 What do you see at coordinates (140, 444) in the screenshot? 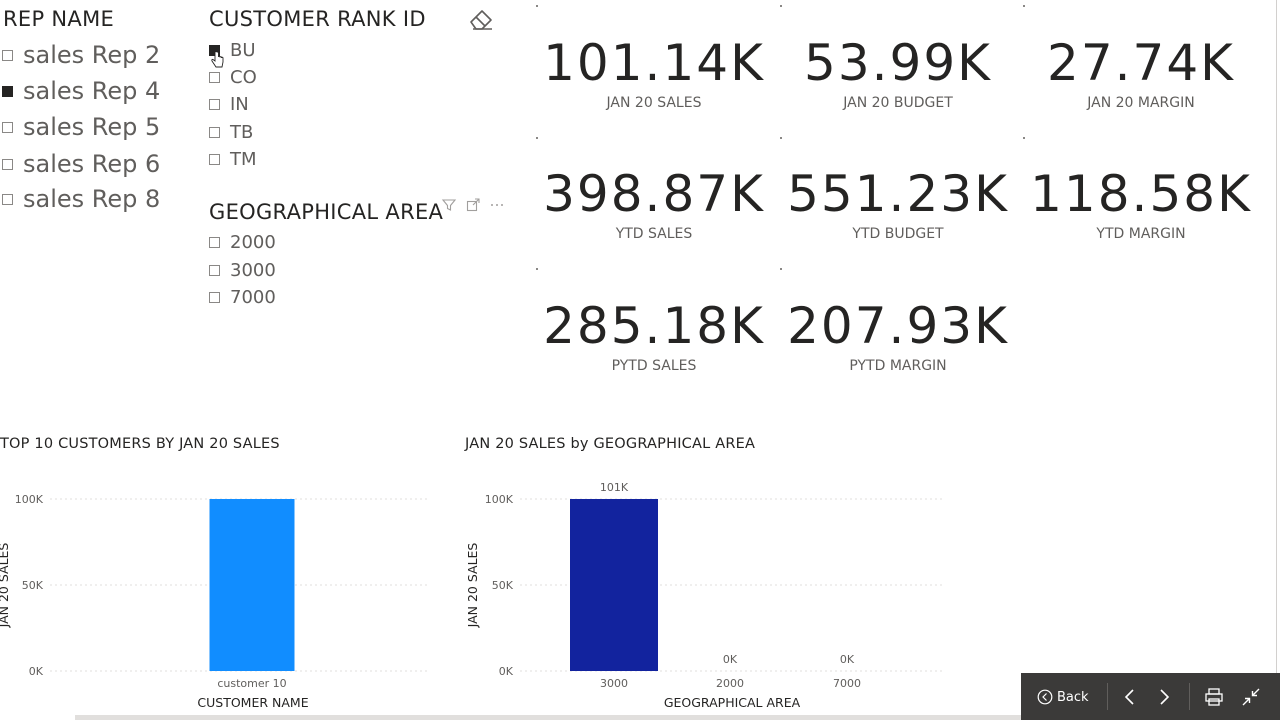
I see `chart-title: TOP 10 CUSTOMERS BY JAN 20 SALES` at bounding box center [140, 444].